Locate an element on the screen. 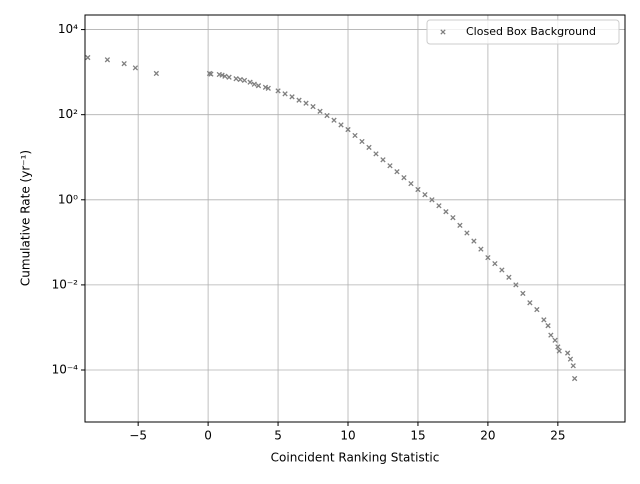 This screenshot has height=484, width=640. x-tick-label: 15 is located at coordinates (417, 436).